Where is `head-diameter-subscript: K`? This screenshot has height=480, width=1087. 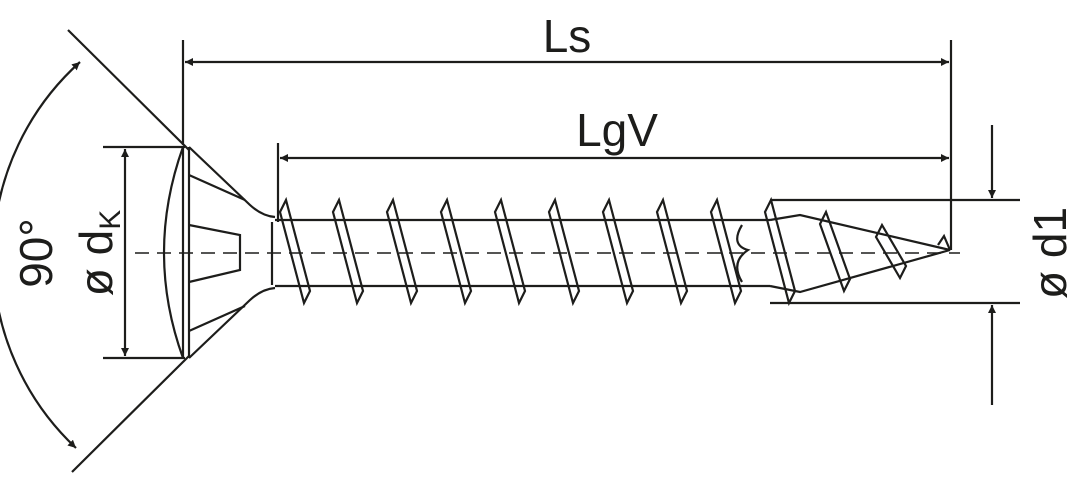 head-diameter-subscript: K is located at coordinates (110, 220).